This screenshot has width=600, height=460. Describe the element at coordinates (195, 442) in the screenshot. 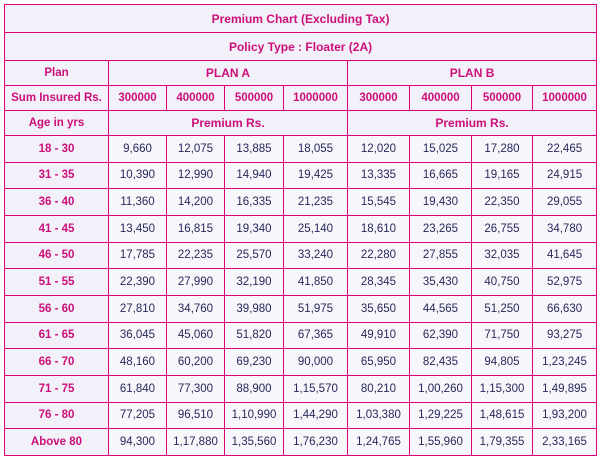

I see `premium-cell: 1,17,880` at that location.